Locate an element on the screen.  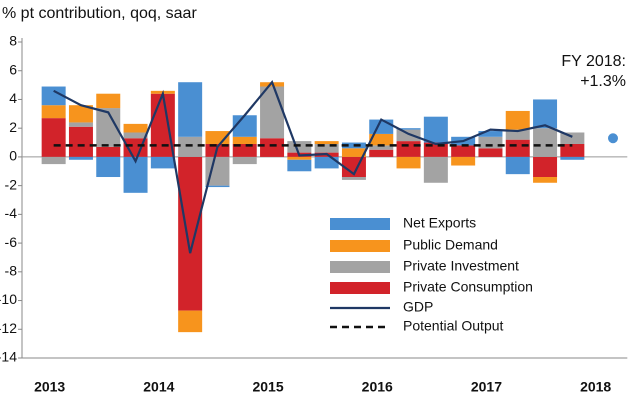
y-tick-label: -12 is located at coordinates (8, 328).